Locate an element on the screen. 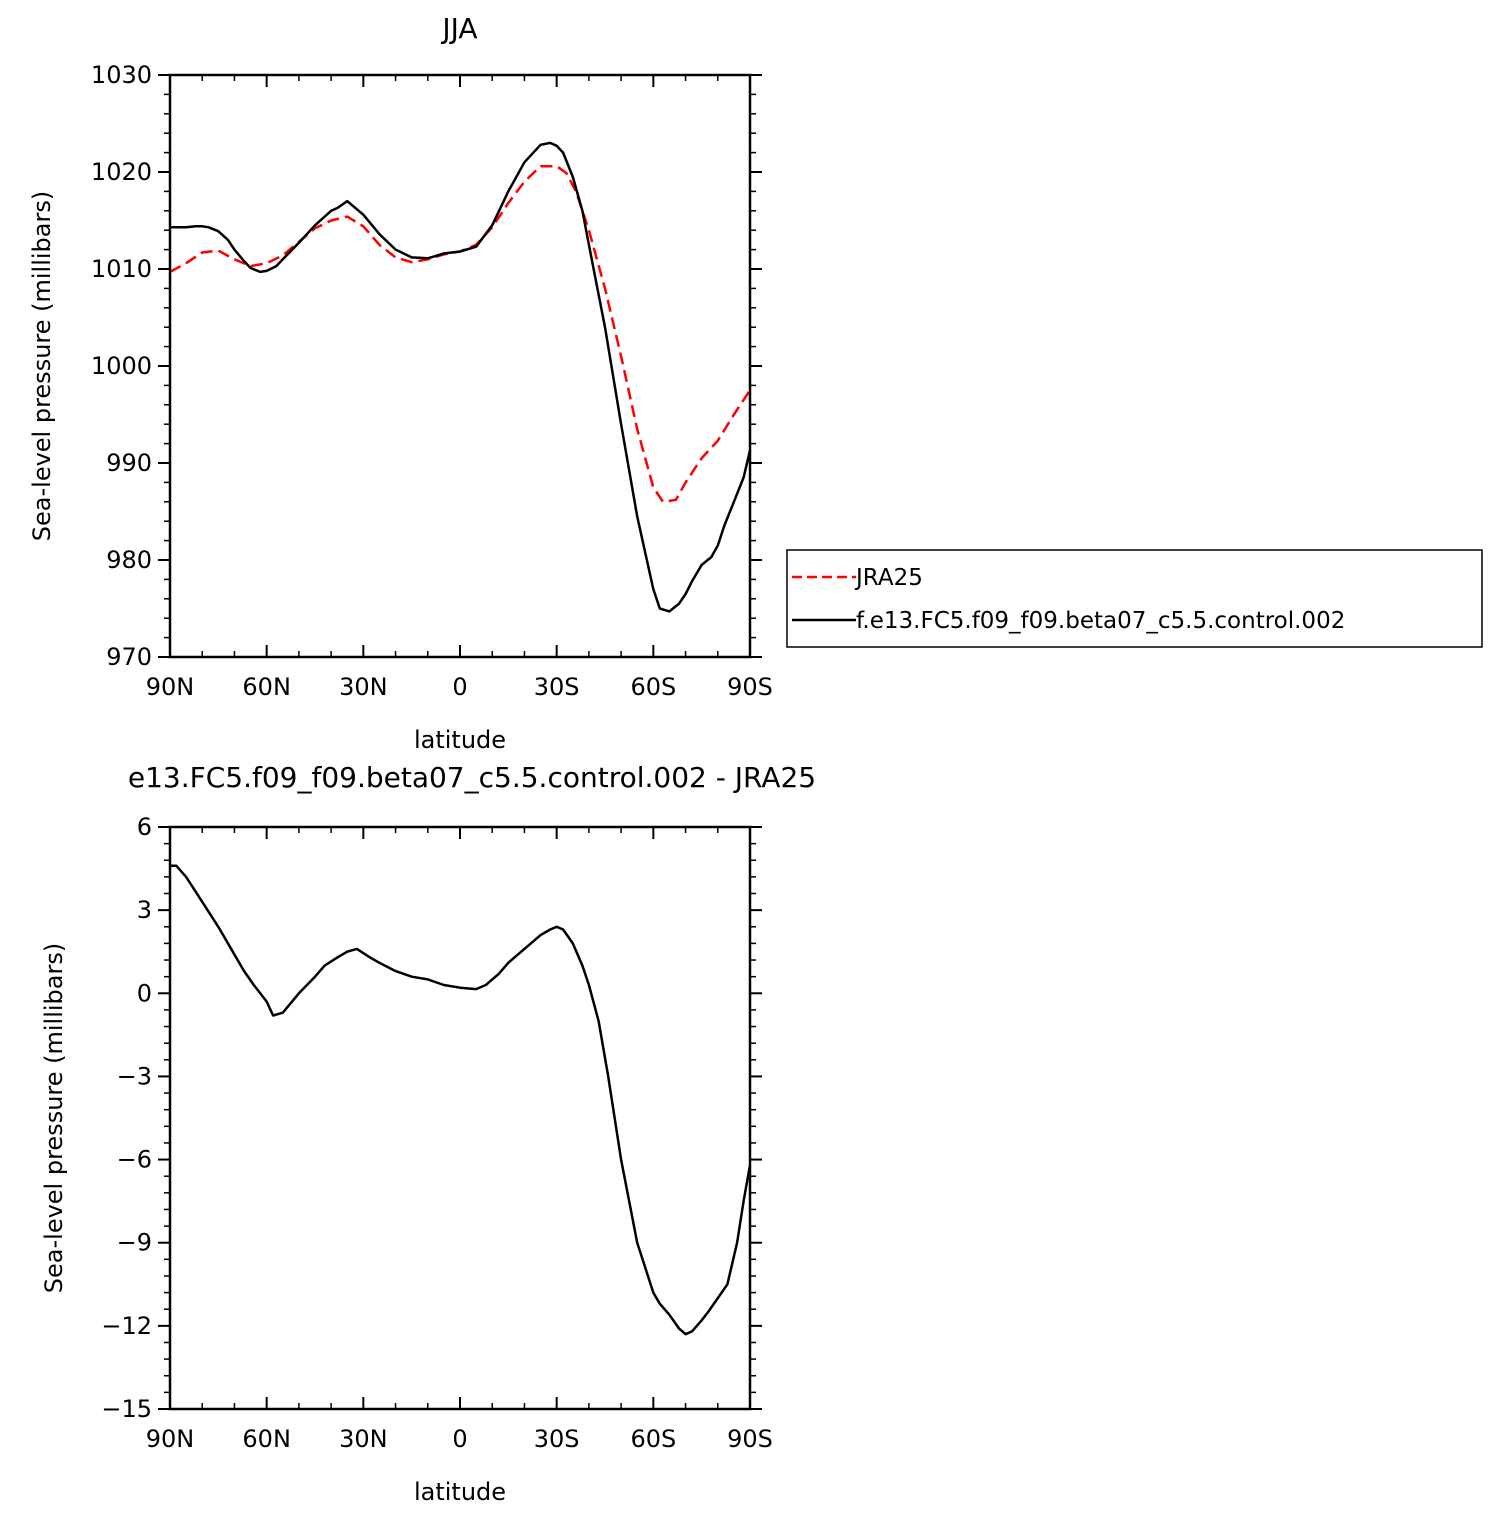  top-y-tick-label: 1030 is located at coordinates (121, 75).